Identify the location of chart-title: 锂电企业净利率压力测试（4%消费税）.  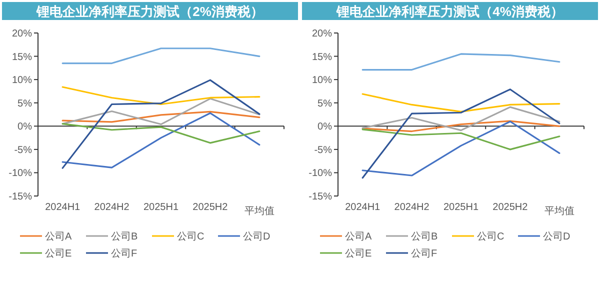
(450, 11).